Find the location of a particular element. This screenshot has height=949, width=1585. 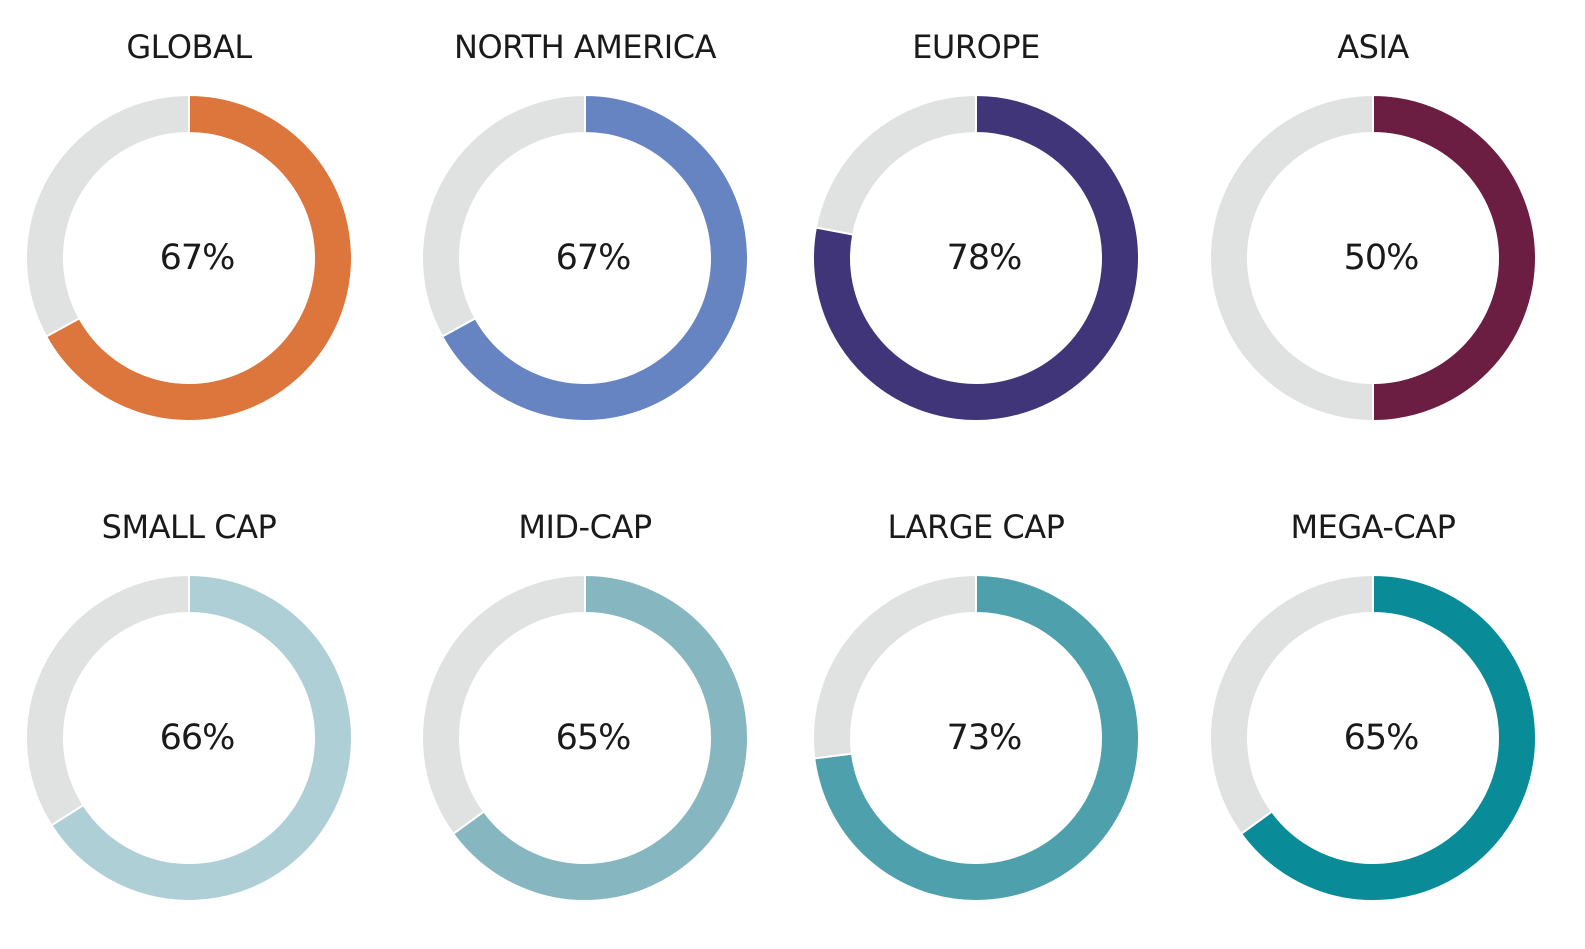

donut-slice-value-global is located at coordinates (198, 257).